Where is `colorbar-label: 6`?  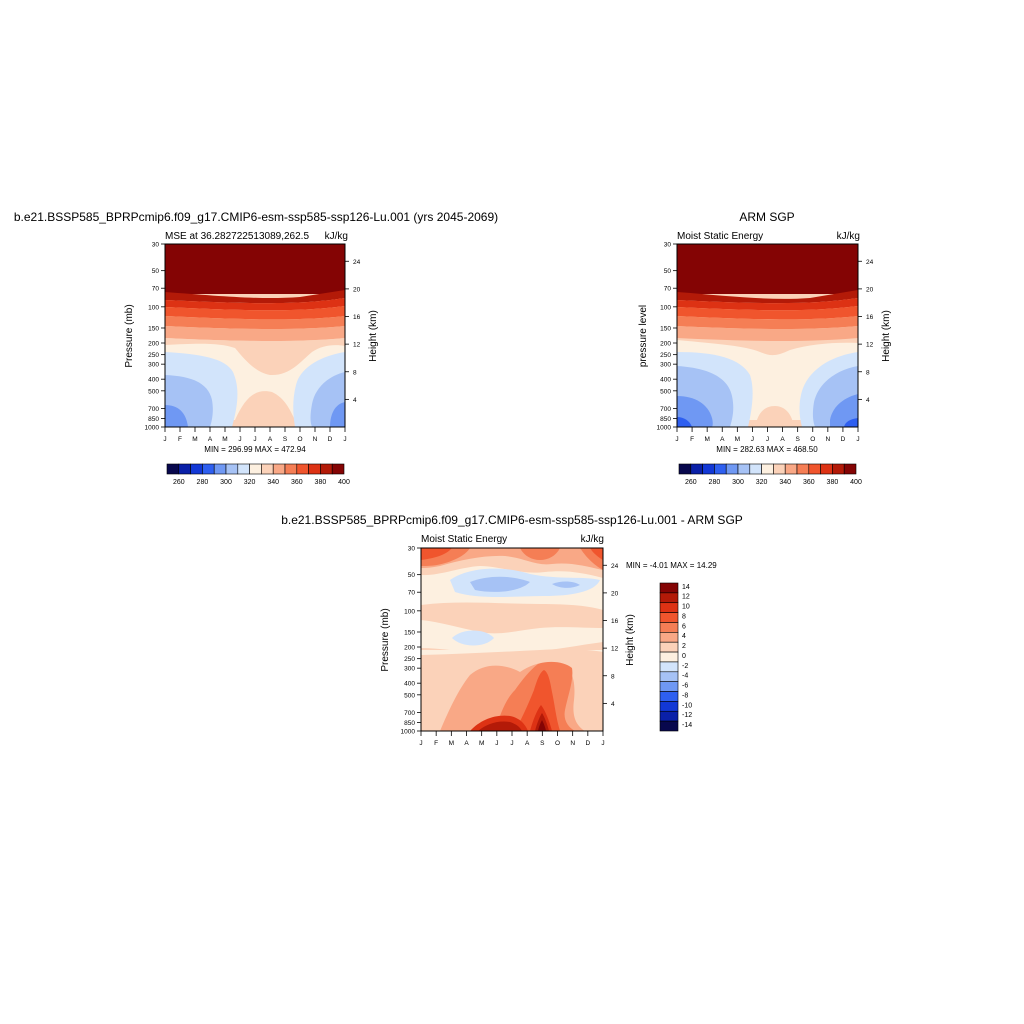 colorbar-label: 6 is located at coordinates (684, 626).